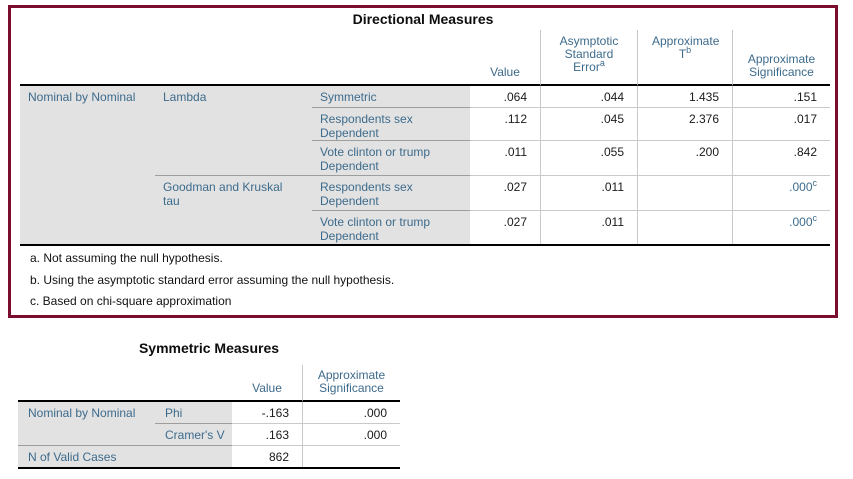  I want to click on cell-std-error: .055, so click(588, 158).